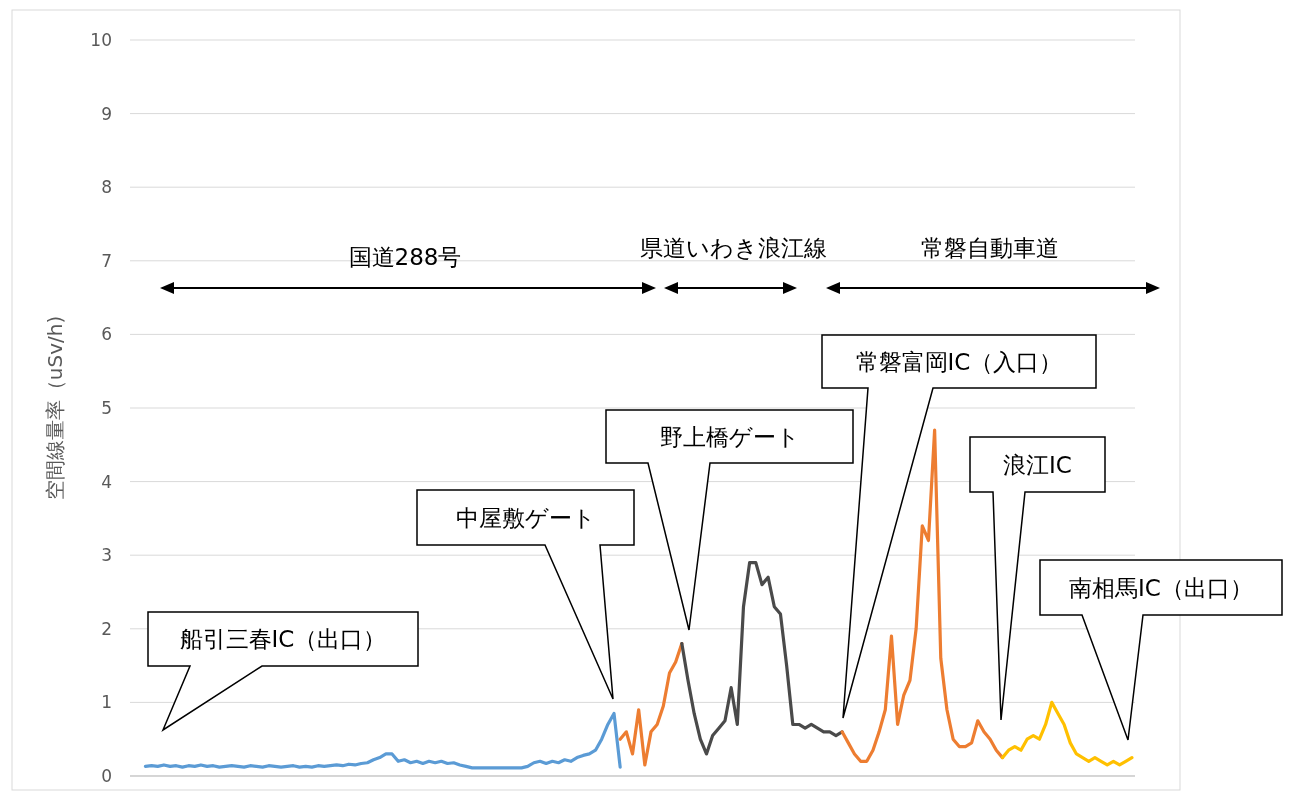 This screenshot has width=1291, height=798. What do you see at coordinates (106, 776) in the screenshot?
I see `y-tick-label: 0` at bounding box center [106, 776].